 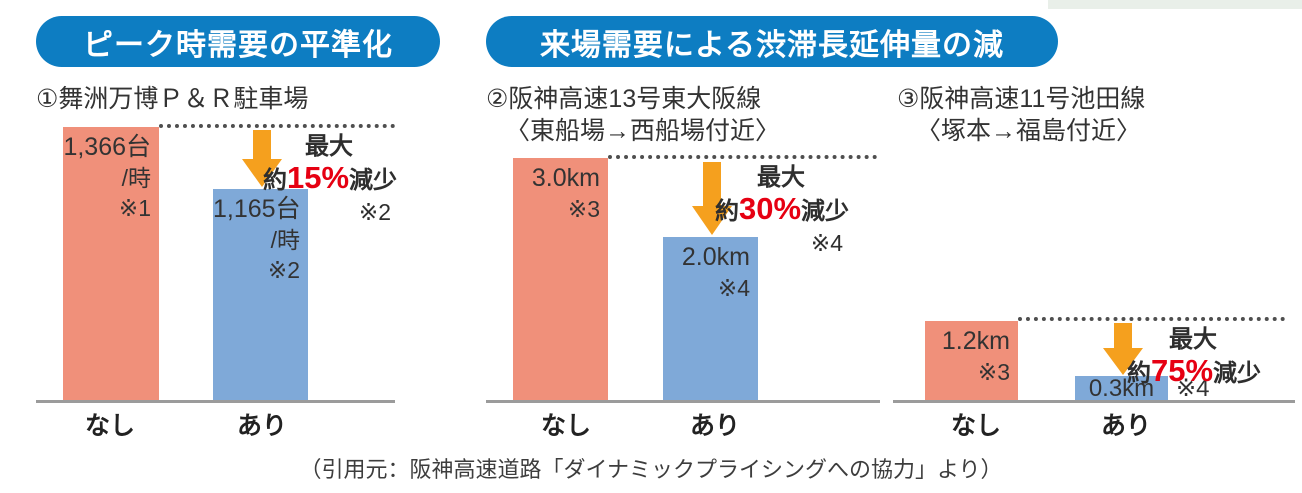 What do you see at coordinates (1182, 370) in the screenshot?
I see `chart3-reduction-percent: 75%` at bounding box center [1182, 370].